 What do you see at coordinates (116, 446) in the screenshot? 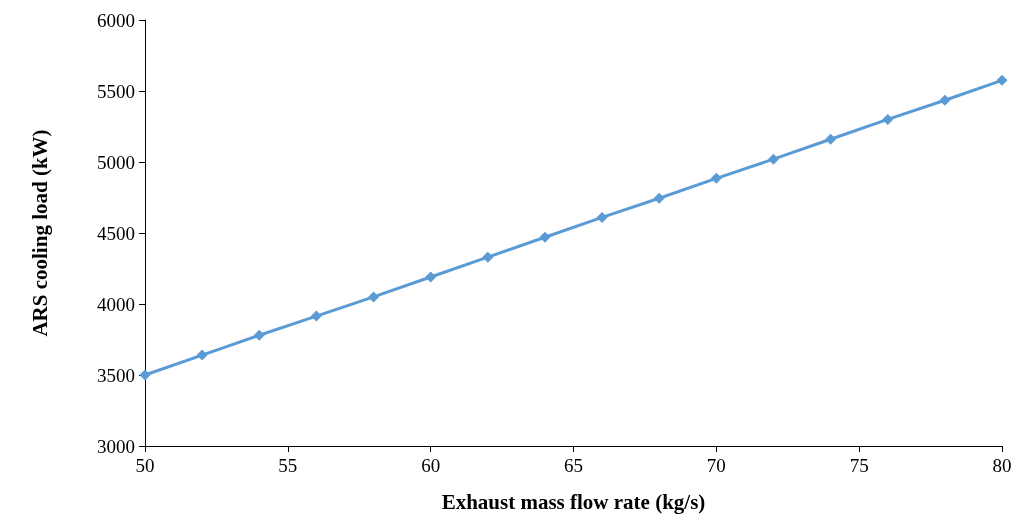
I see `y-tick-label: 3000` at bounding box center [116, 446].